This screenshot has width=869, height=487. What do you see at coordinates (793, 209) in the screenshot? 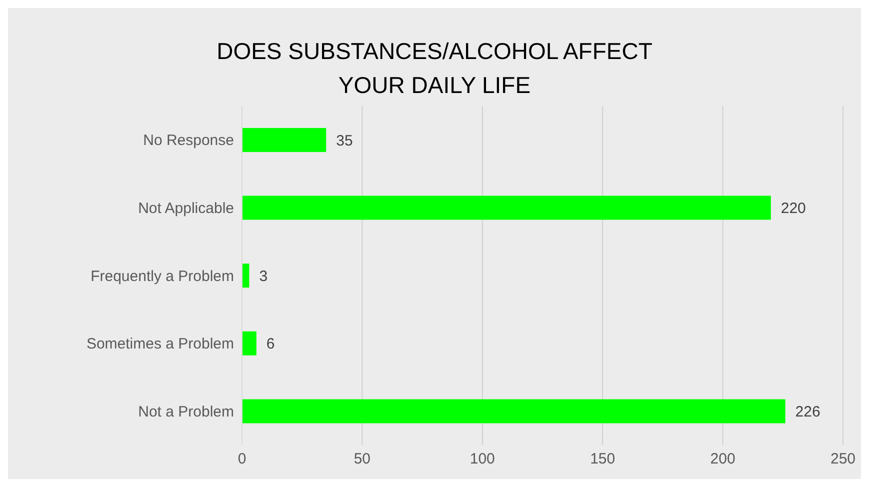
I see `data-label: 220` at bounding box center [793, 209].